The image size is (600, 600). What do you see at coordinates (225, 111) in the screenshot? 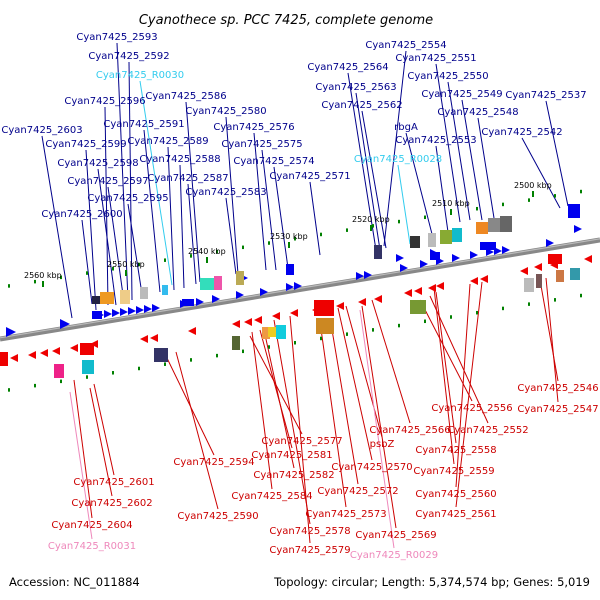
I see `top-gene-label: Cyan7425_2580` at bounding box center [225, 111].